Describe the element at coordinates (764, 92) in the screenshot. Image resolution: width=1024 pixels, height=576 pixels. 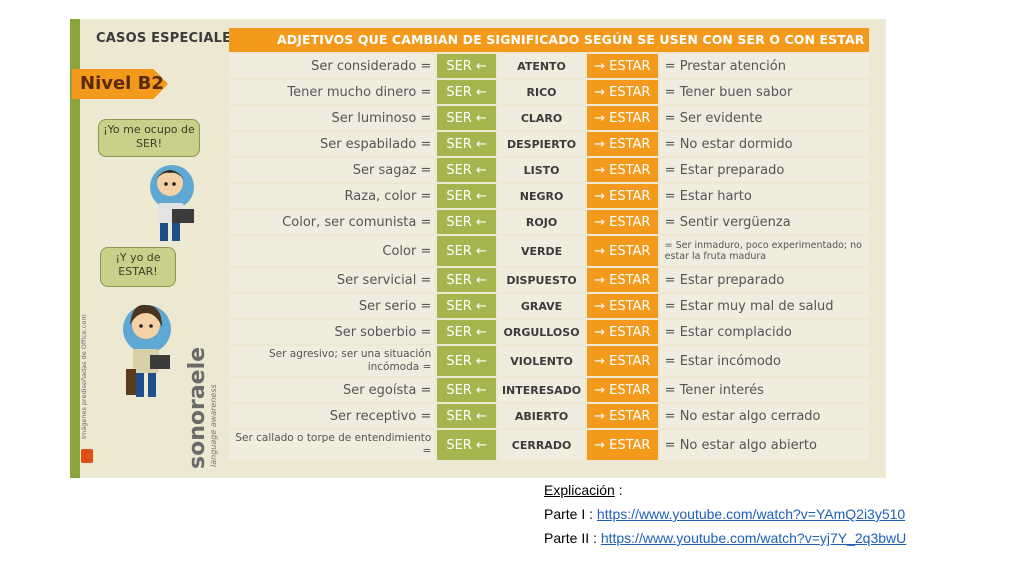
I see `estar-meaning: = Tener buen sabor` at that location.